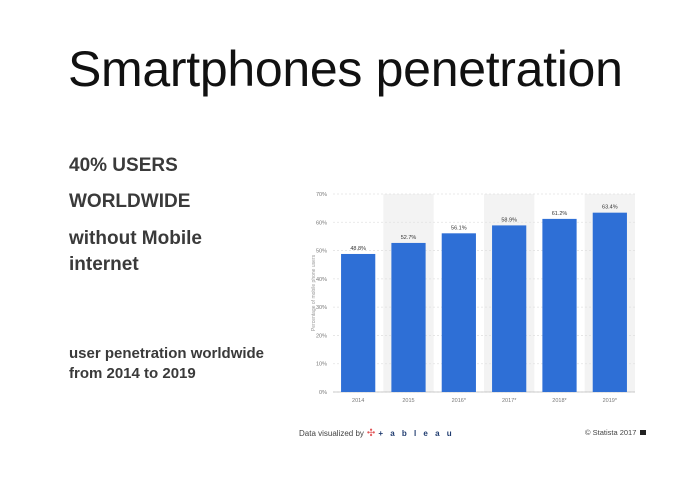 The image size is (695, 494). What do you see at coordinates (358, 249) in the screenshot?
I see `value-label: 48.8%` at bounding box center [358, 249].